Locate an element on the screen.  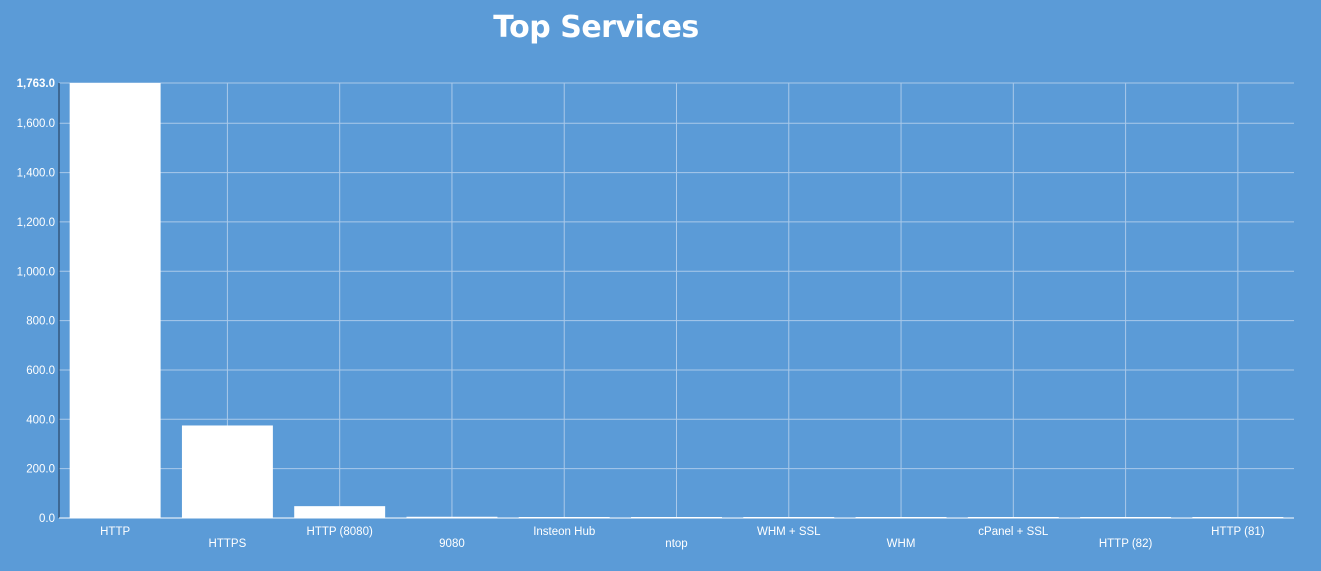
y-tick-label: 1,200.0 is located at coordinates (36, 223).